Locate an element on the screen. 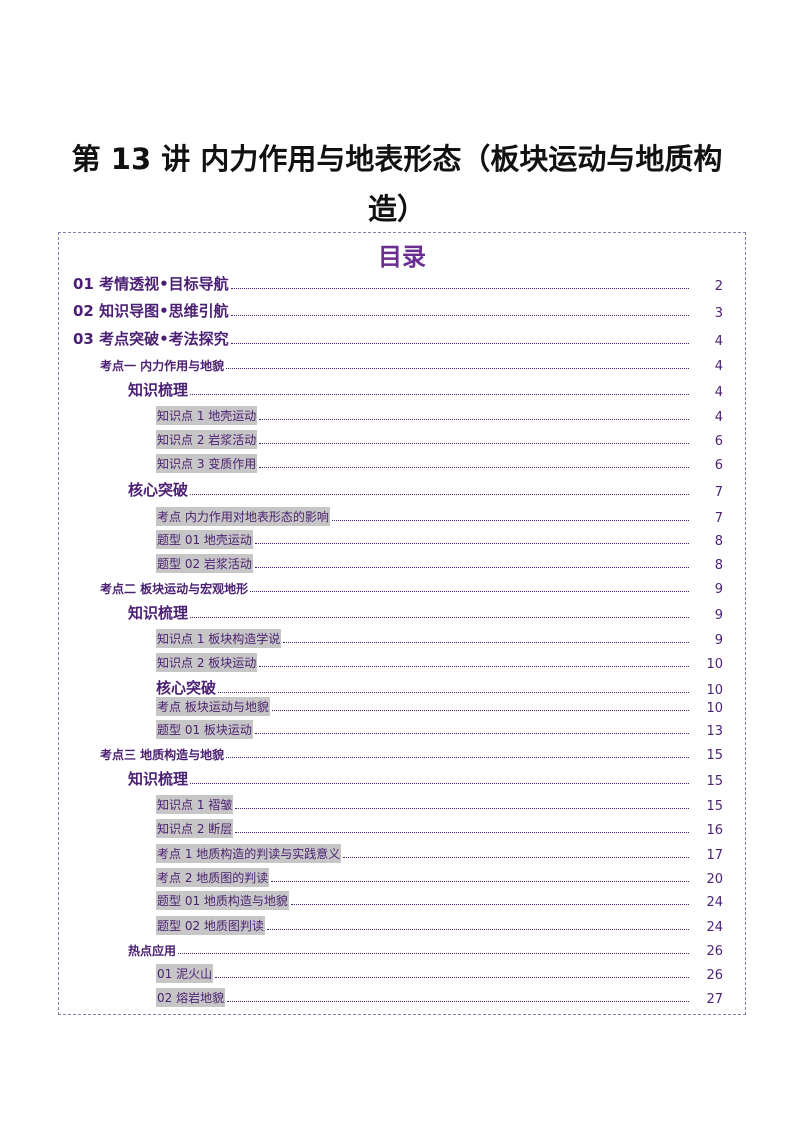 This screenshot has height=1123, width=794. toc-entry: 考点 2 地质图的判读 20 is located at coordinates (402, 876).